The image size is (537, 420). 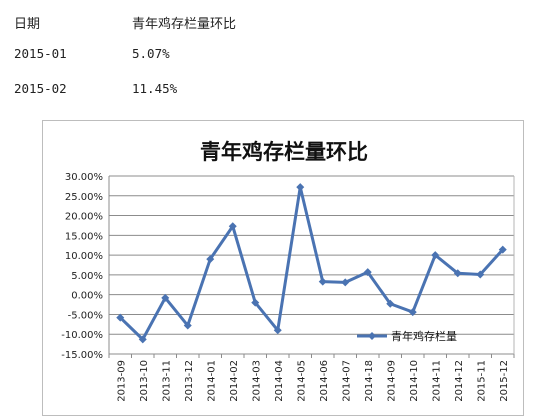 I want to click on table-header-row: 日期 青年鸡存栏量环比, so click(x=268, y=23).